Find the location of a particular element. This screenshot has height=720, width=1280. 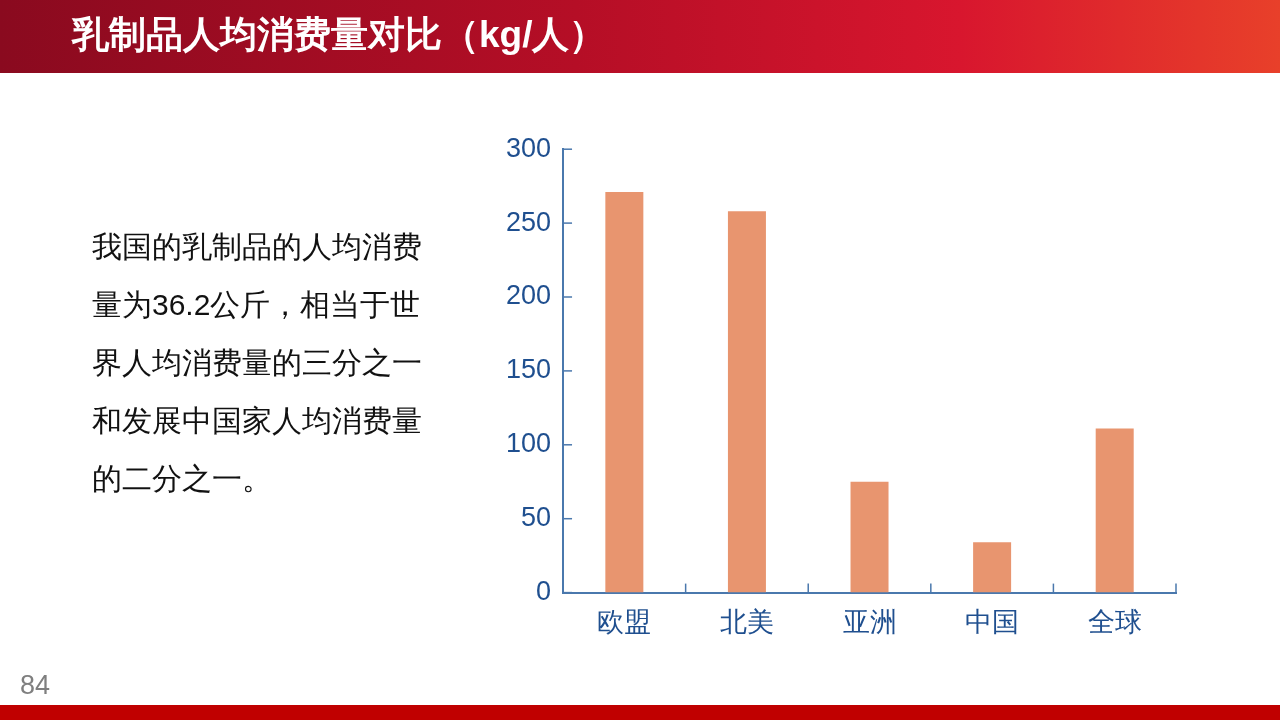

header-banner: 乳制品人均消费量对比（kg/人） is located at coordinates (640, 36).